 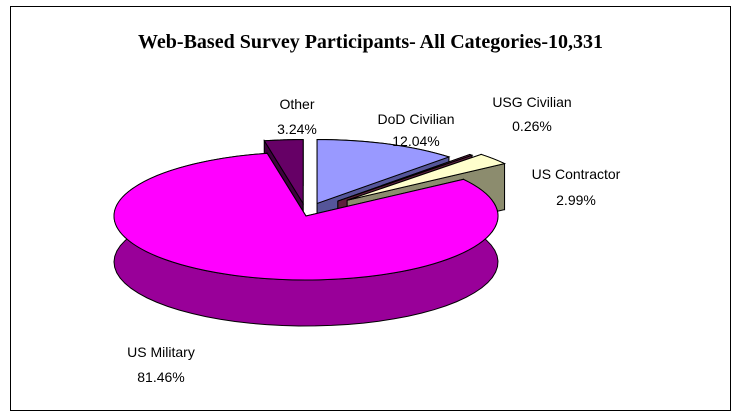 What do you see at coordinates (531, 102) in the screenshot?
I see `slice-label-usg-civilian: USG Civilian` at bounding box center [531, 102].